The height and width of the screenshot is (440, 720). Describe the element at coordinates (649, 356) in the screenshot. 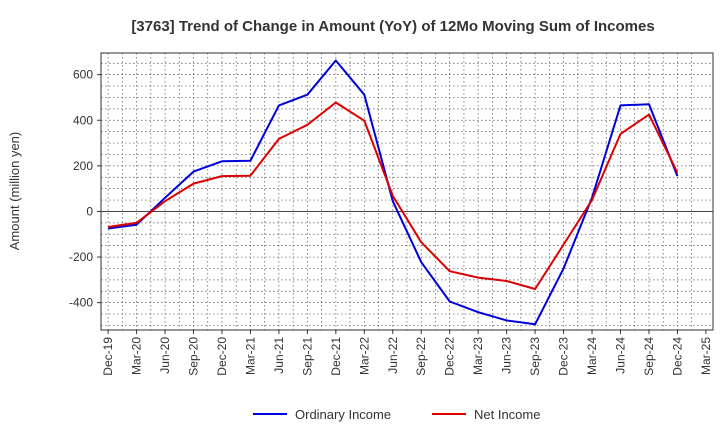

I see `x-tick-label: Sep-24` at that location.